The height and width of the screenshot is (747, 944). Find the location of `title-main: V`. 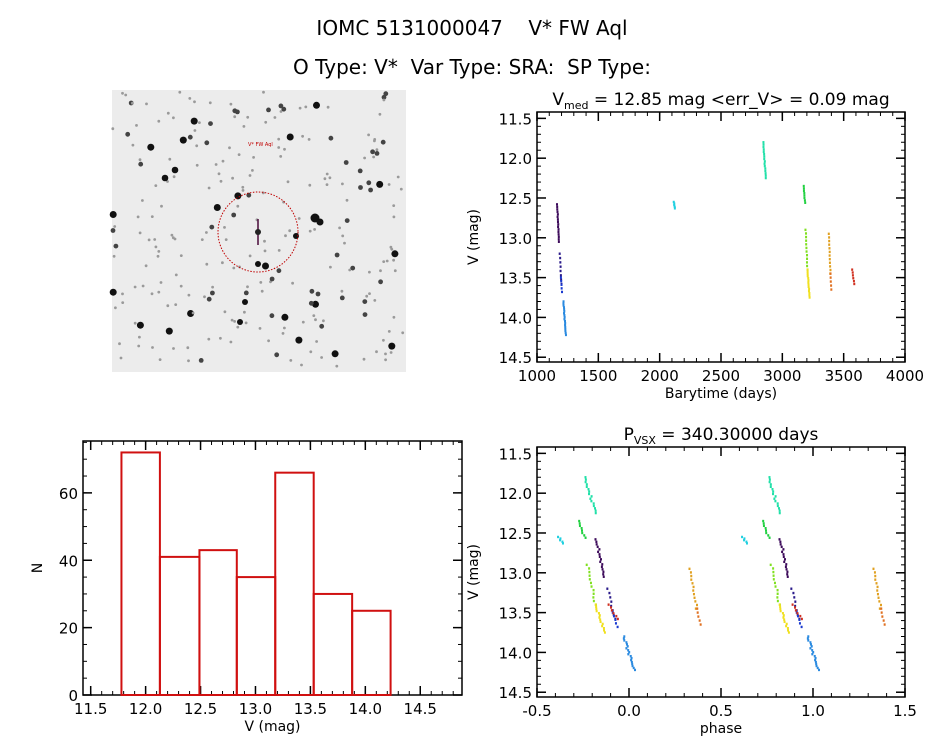

title-main: V is located at coordinates (558, 100).